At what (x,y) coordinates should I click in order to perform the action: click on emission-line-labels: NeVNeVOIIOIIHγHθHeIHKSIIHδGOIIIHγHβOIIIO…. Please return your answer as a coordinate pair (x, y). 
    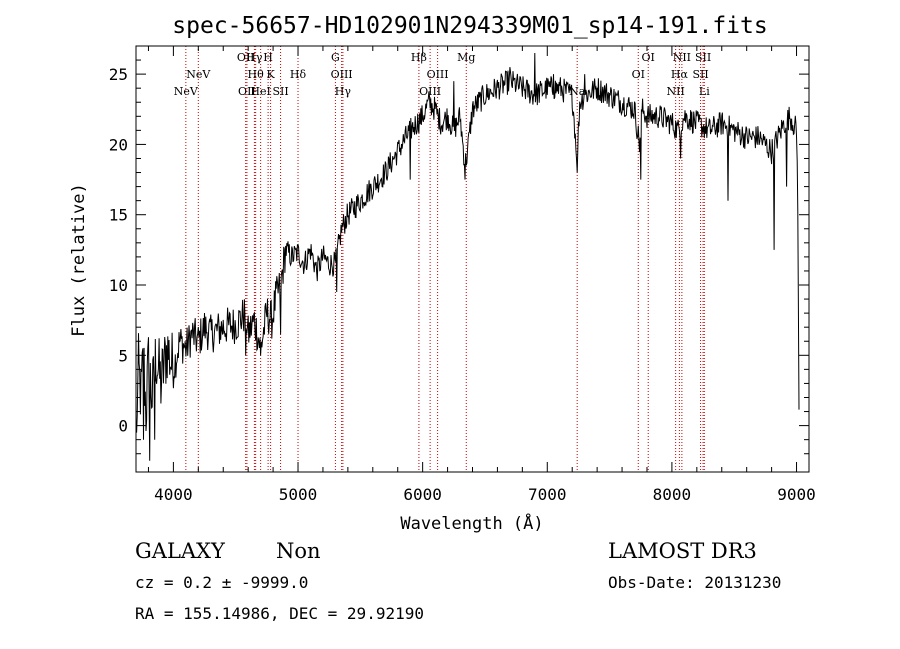
    Looking at the image, I should click on (442, 74).